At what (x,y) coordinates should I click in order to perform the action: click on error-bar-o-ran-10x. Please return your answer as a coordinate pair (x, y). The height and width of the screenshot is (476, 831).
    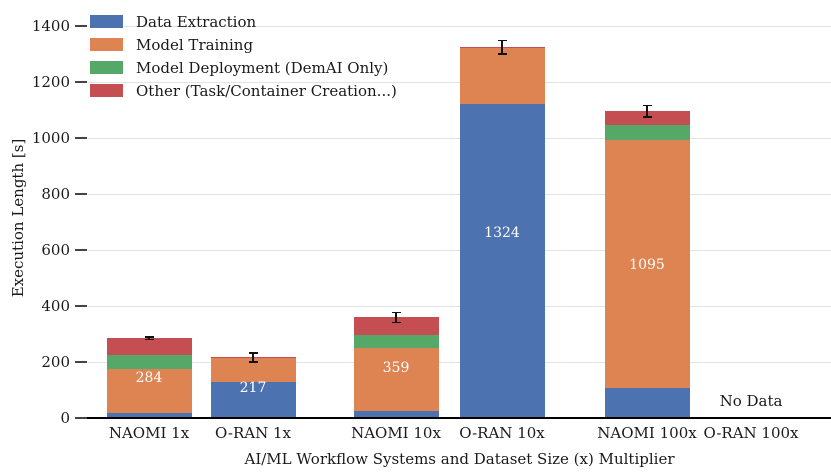
    Looking at the image, I should click on (502, 47).